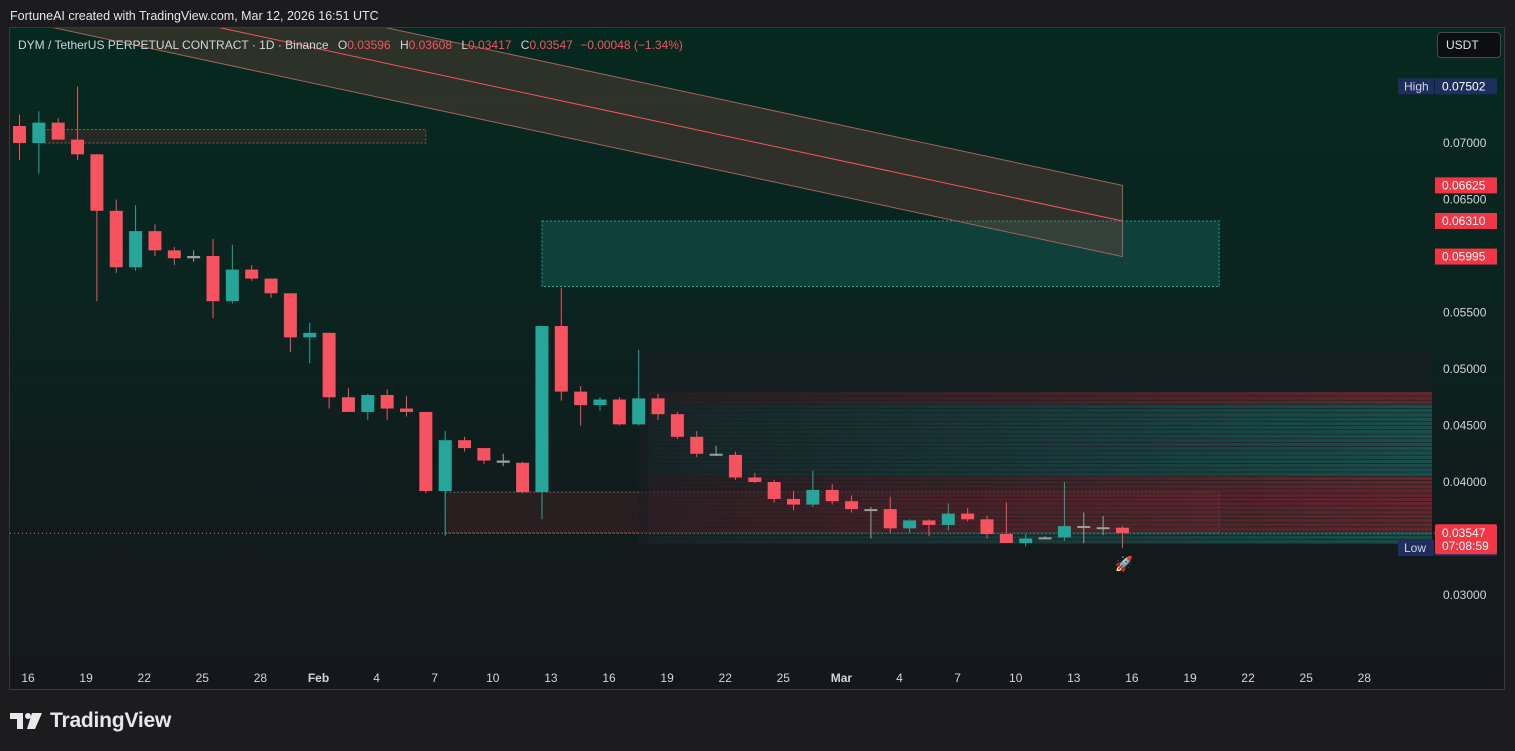  I want to click on high-value: 0.03608, so click(430, 45).